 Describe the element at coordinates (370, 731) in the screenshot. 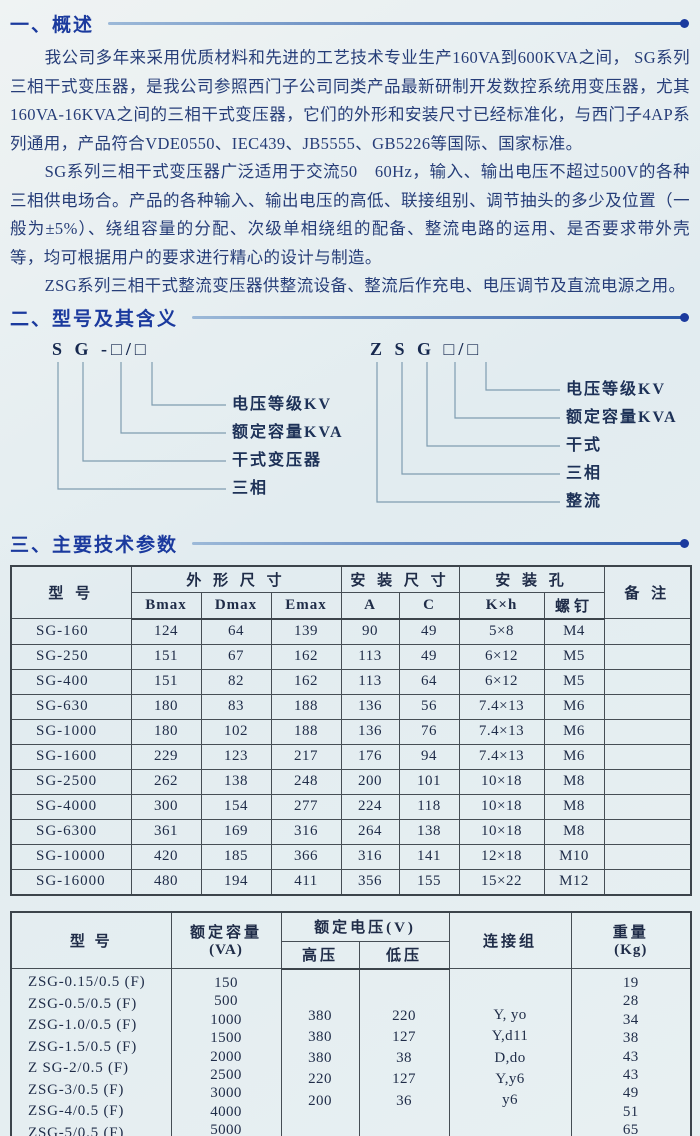

I see `t1-cell-a: 136` at that location.